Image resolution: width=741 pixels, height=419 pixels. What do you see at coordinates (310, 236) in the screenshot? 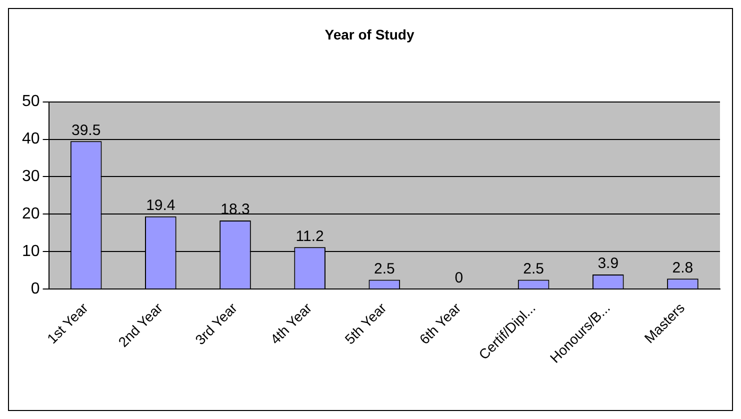
I see `data-label: 11.2` at bounding box center [310, 236].